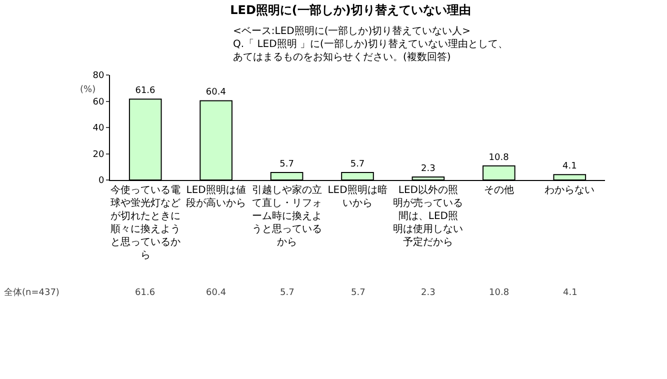  Describe the element at coordinates (98, 129) in the screenshot. I see `y-tick-label: 40` at that location.